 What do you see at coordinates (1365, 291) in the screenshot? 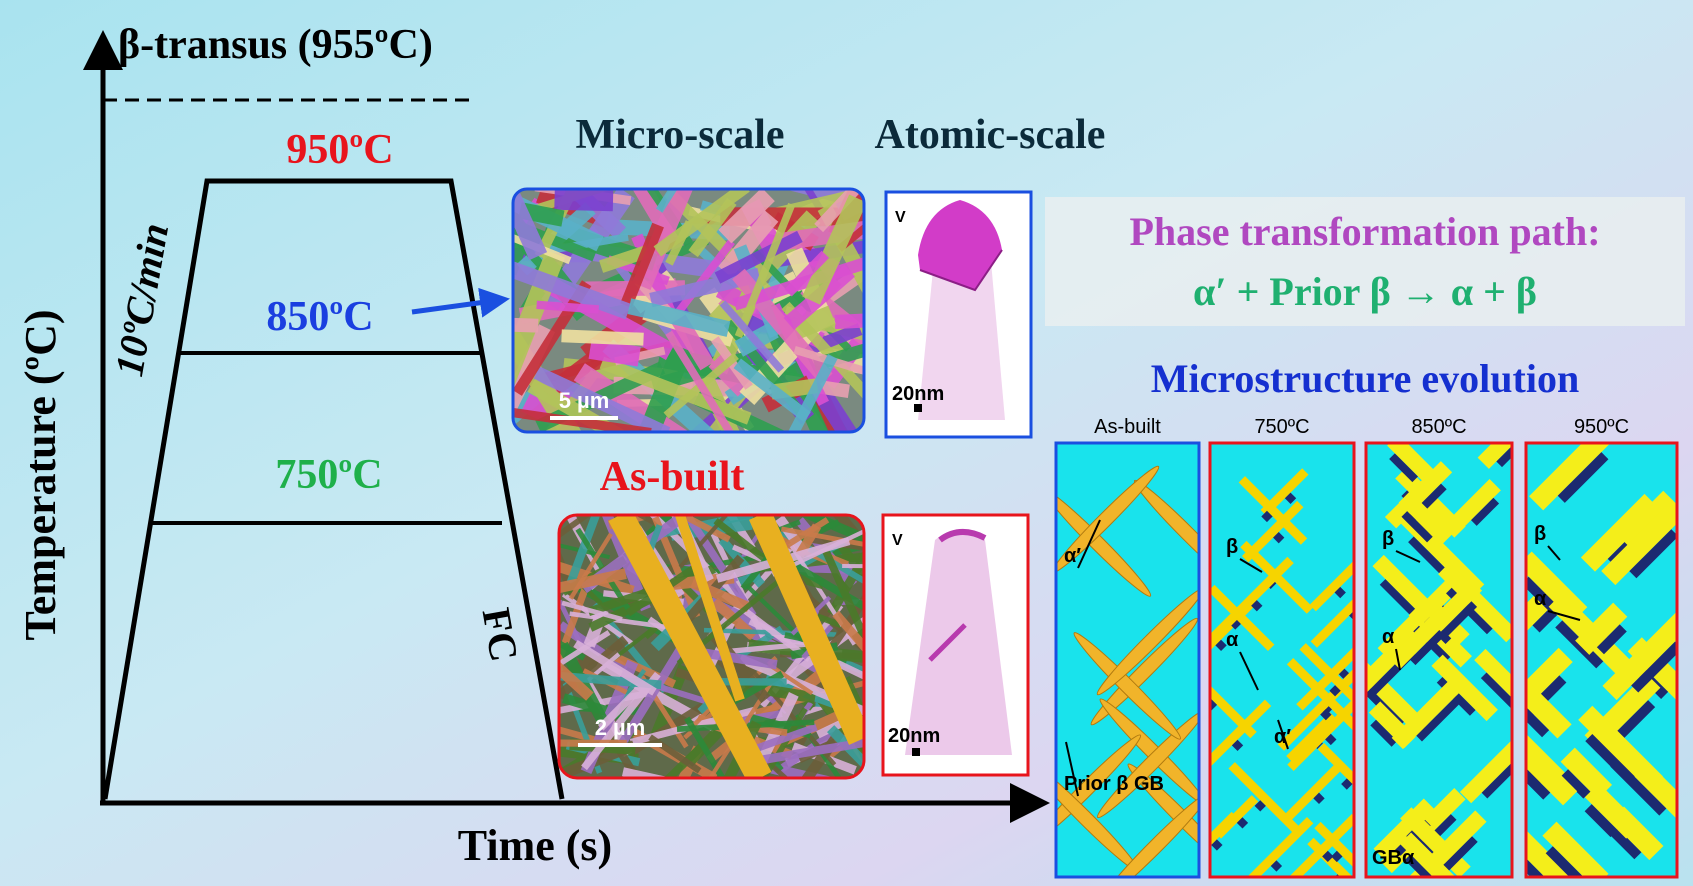
I see `phase-path-equation: α′ + Prior β → α + β` at bounding box center [1365, 291].